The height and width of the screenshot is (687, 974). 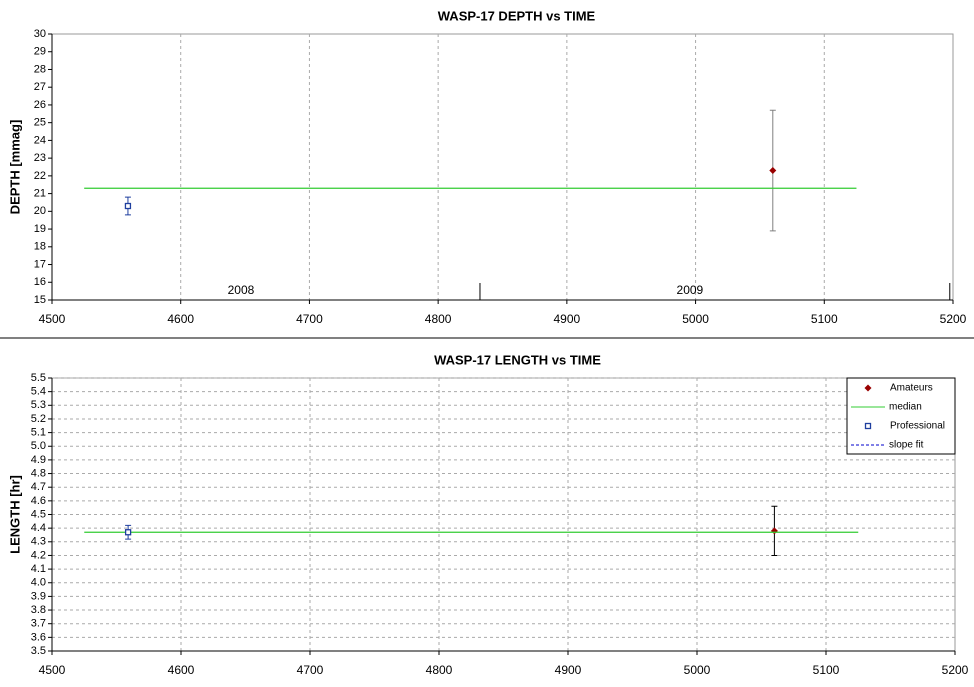 What do you see at coordinates (38, 651) in the screenshot?
I see `y-tick-label: 3.5` at bounding box center [38, 651].